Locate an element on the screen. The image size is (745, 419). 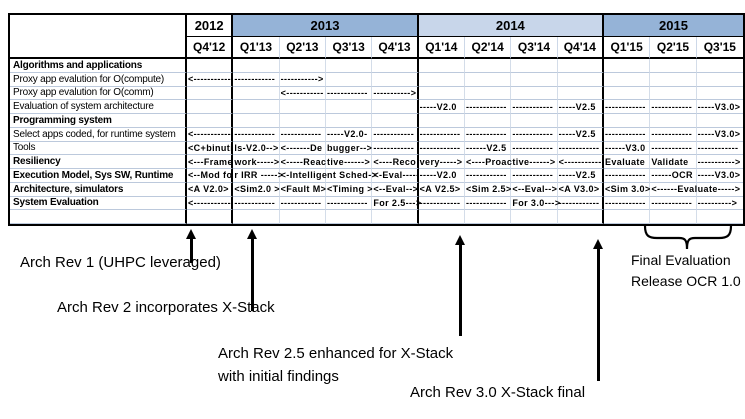
timeline-cell: For 2.5---> is located at coordinates (396, 203).